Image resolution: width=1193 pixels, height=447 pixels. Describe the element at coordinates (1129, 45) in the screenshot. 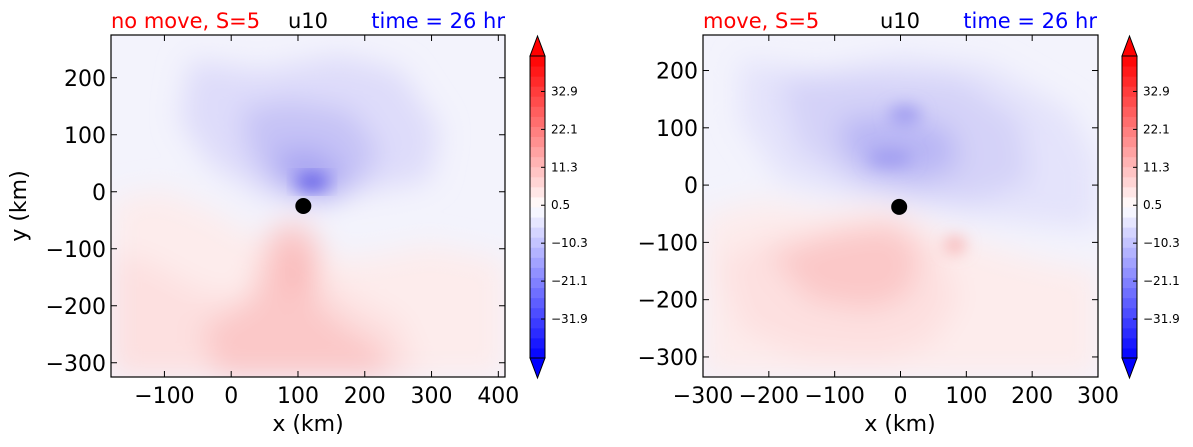

I see `panel-2-colorbar-extend-high` at that location.